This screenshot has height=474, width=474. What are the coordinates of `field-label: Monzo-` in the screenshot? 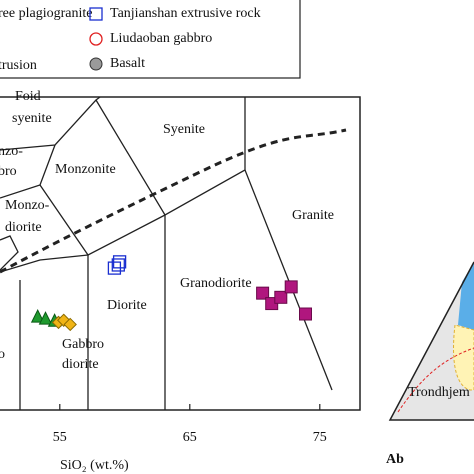 It's located at (27, 205).